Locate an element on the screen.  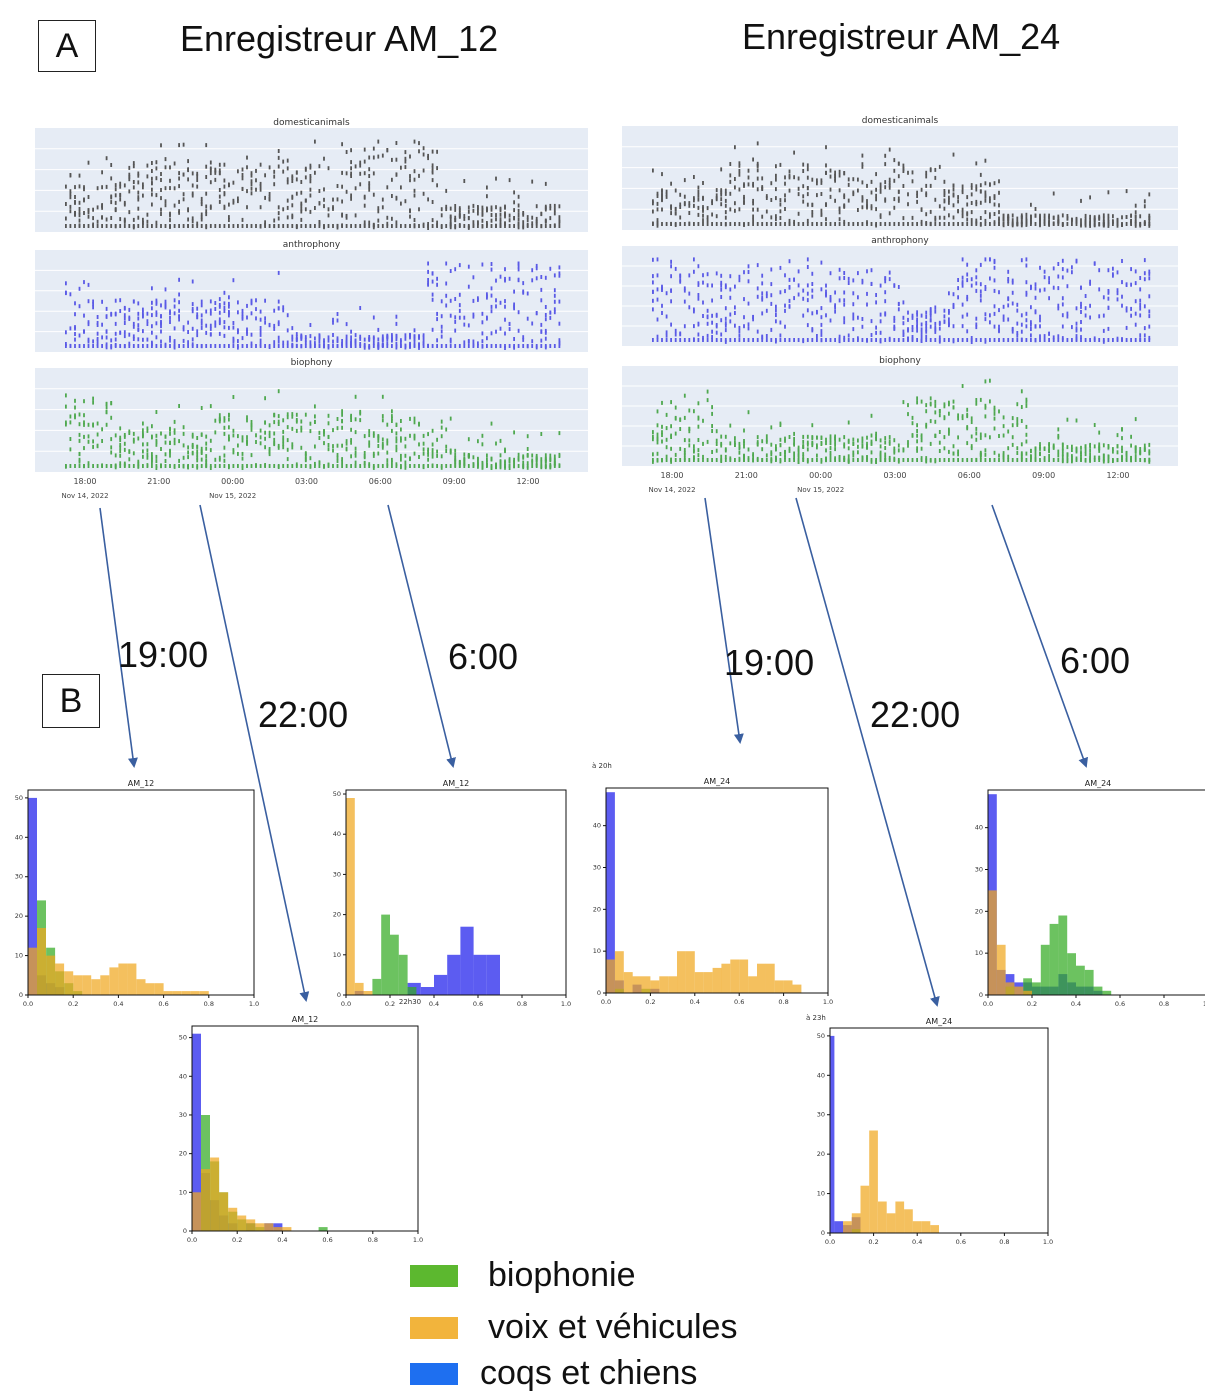
strip-anth: anthrophony is located at coordinates (900, 291).